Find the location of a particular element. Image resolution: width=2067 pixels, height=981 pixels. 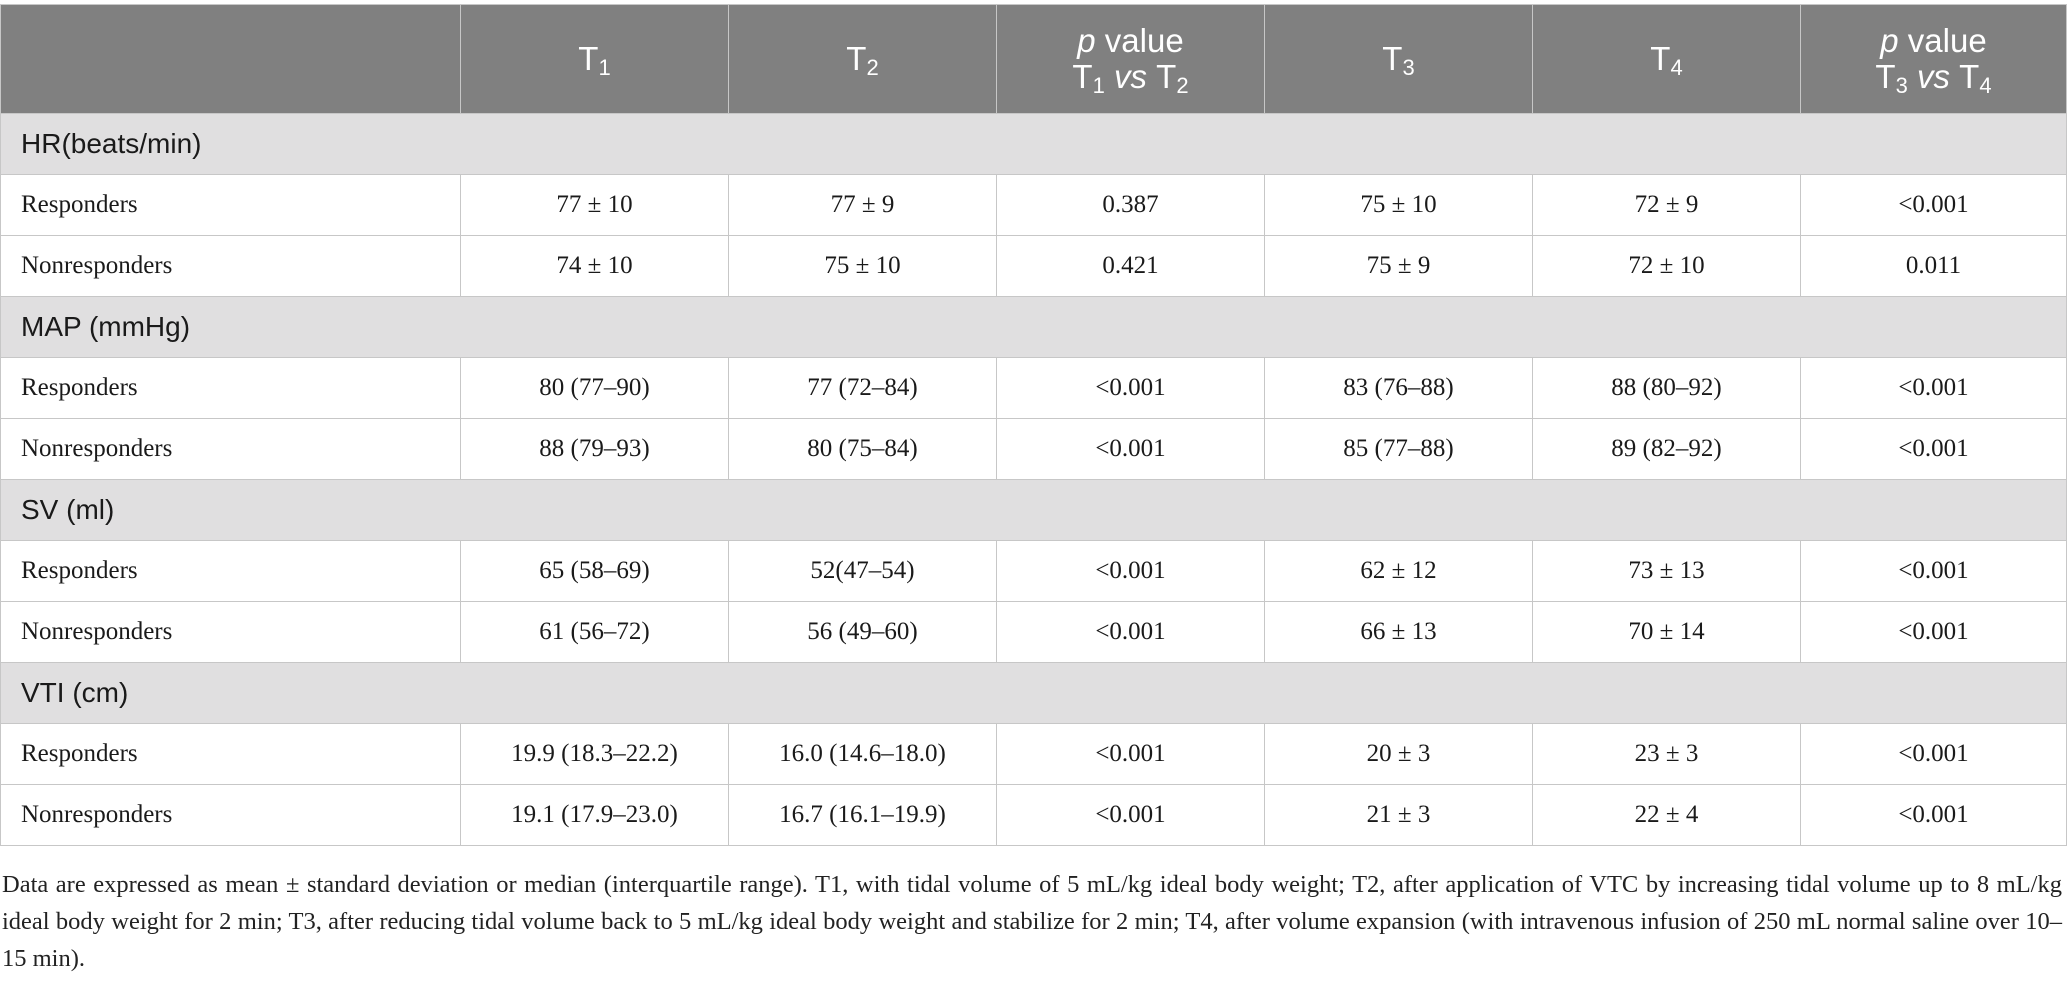

group-title: SV (ml) is located at coordinates (1033, 510).